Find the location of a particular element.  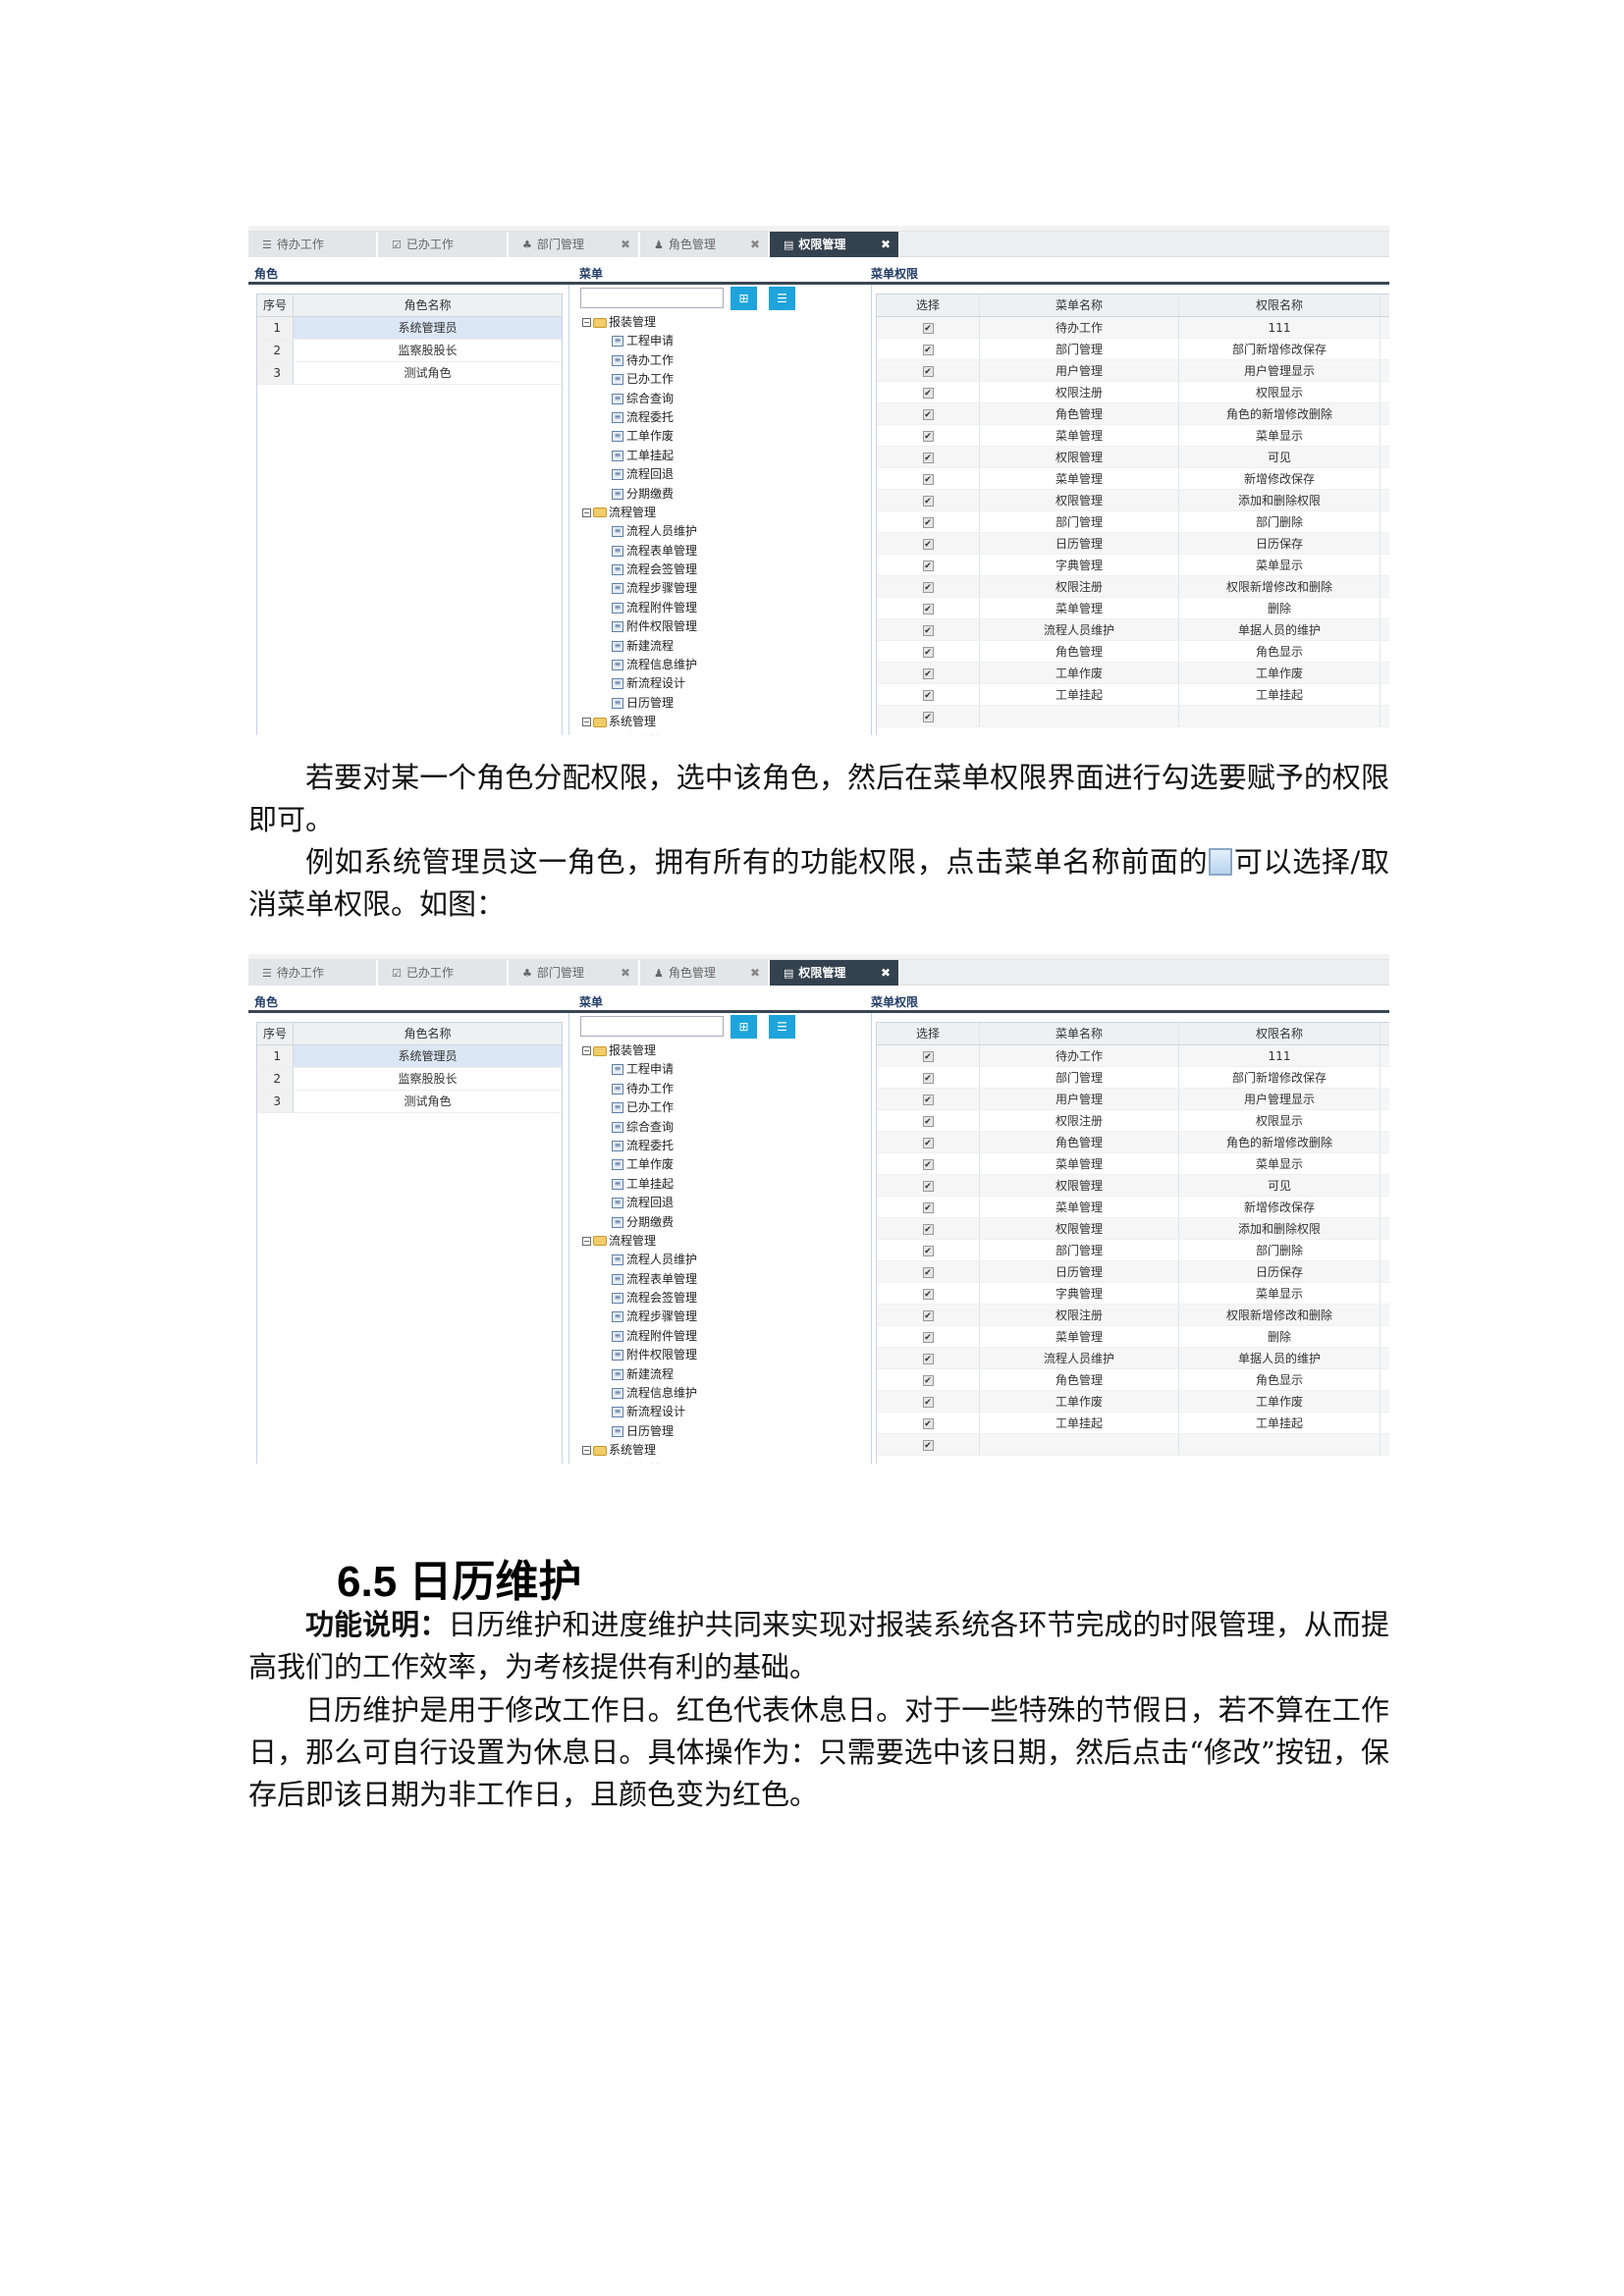

list-view-button: ☰ is located at coordinates (782, 1027).